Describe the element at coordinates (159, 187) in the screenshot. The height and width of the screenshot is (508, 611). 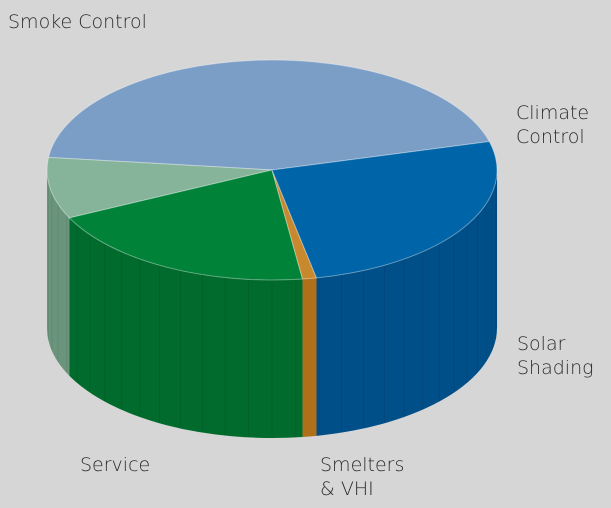
I see `pie-slice-climate-control` at that location.